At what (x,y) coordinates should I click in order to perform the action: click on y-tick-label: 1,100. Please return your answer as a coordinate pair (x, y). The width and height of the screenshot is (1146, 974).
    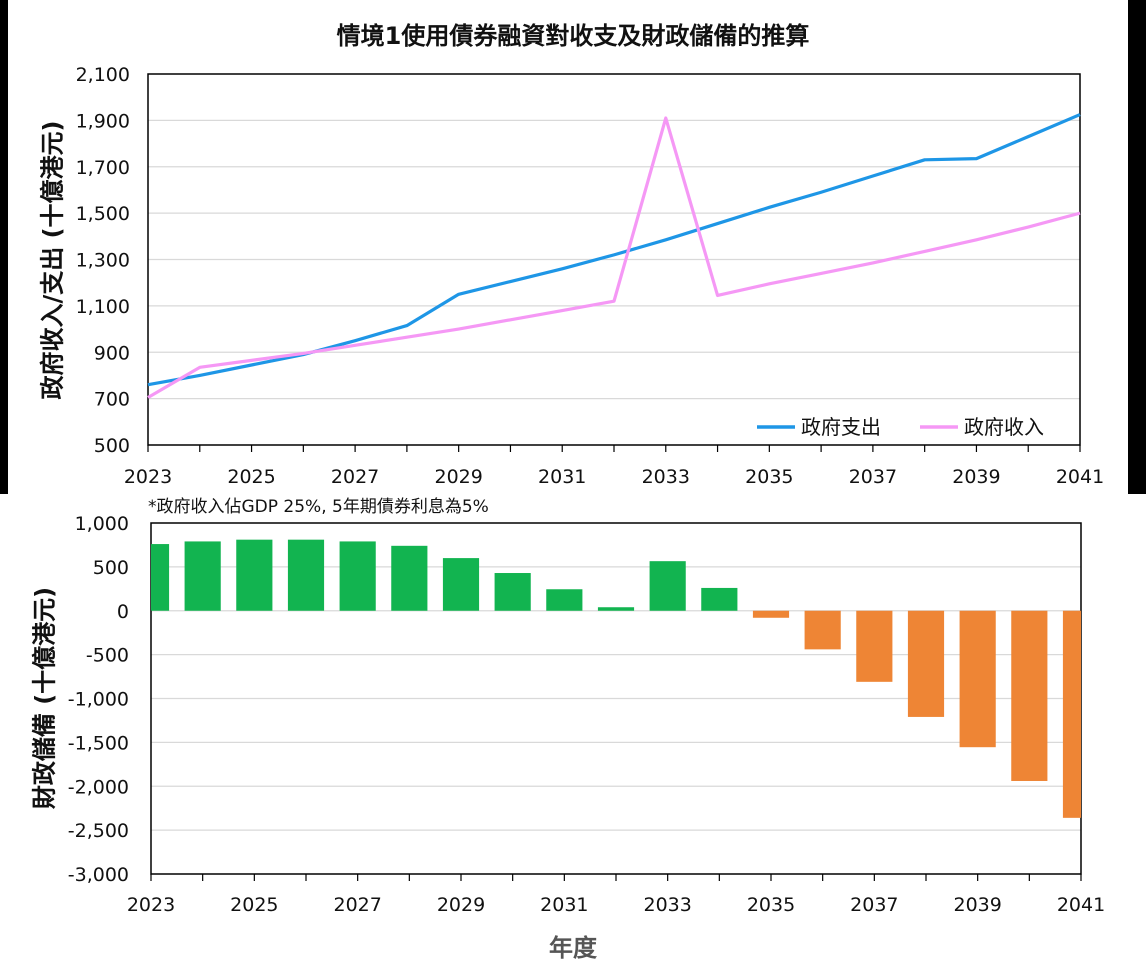
    Looking at the image, I should click on (103, 307).